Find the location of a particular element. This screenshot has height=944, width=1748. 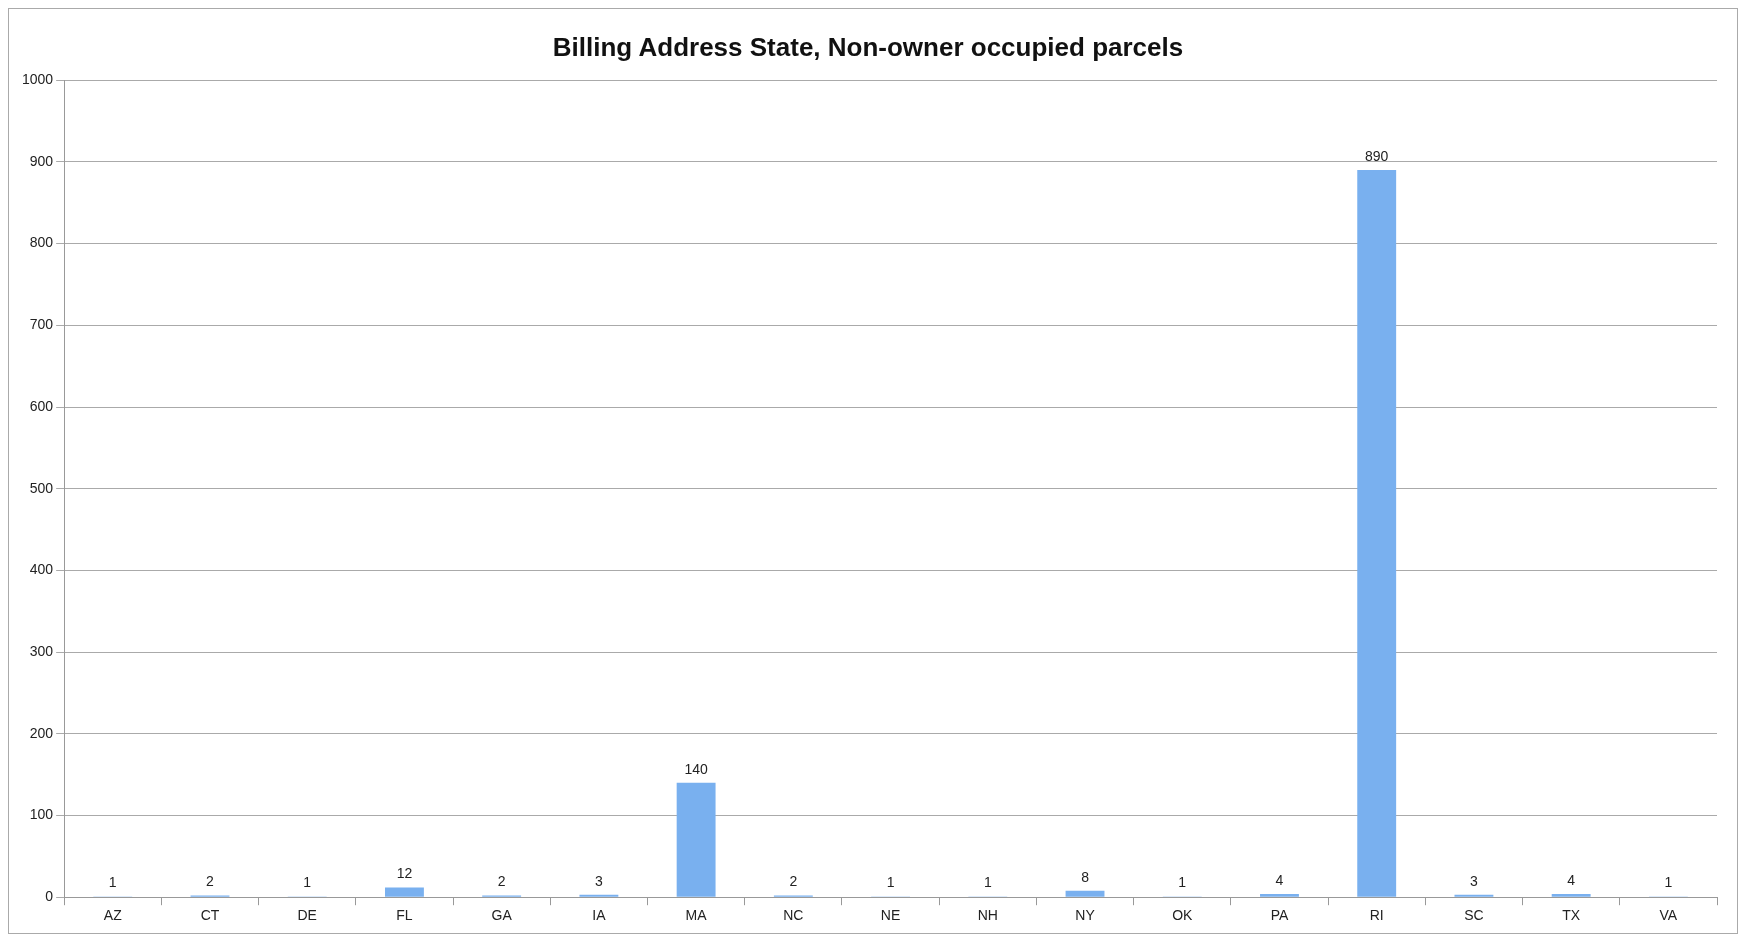

y-tick-label: 900 is located at coordinates (41, 160).